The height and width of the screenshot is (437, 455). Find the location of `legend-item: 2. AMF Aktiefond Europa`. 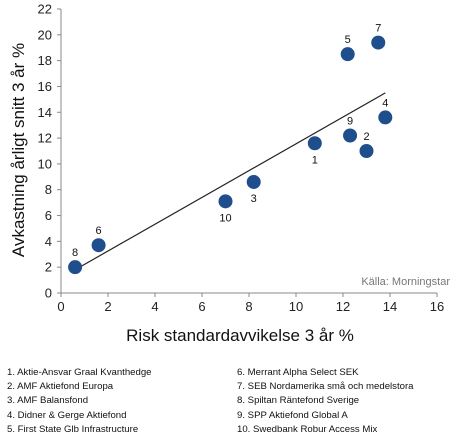

legend-item: 2. AMF Aktiefond Europa is located at coordinates (60, 387).